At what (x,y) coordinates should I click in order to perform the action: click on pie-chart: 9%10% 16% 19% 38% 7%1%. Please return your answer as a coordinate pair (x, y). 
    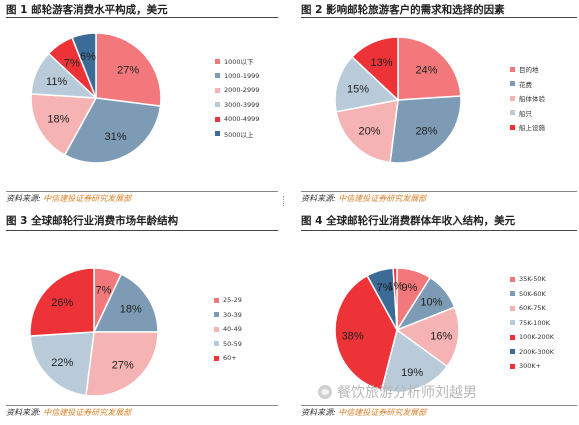
    Looking at the image, I should click on (397, 330).